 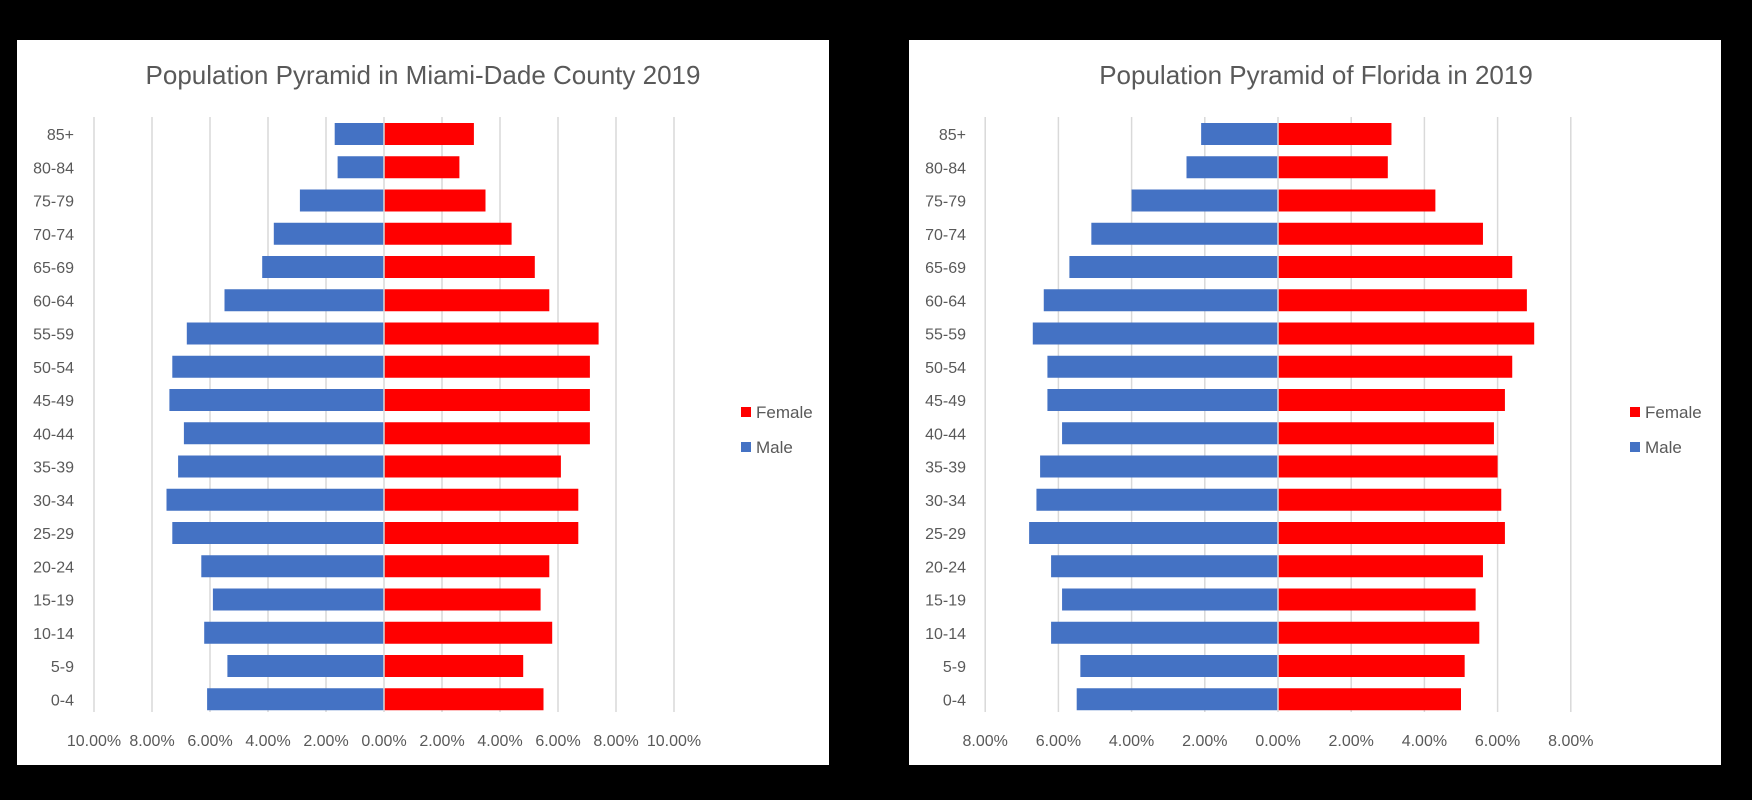 I want to click on category-label: 65-69, so click(x=945, y=268).